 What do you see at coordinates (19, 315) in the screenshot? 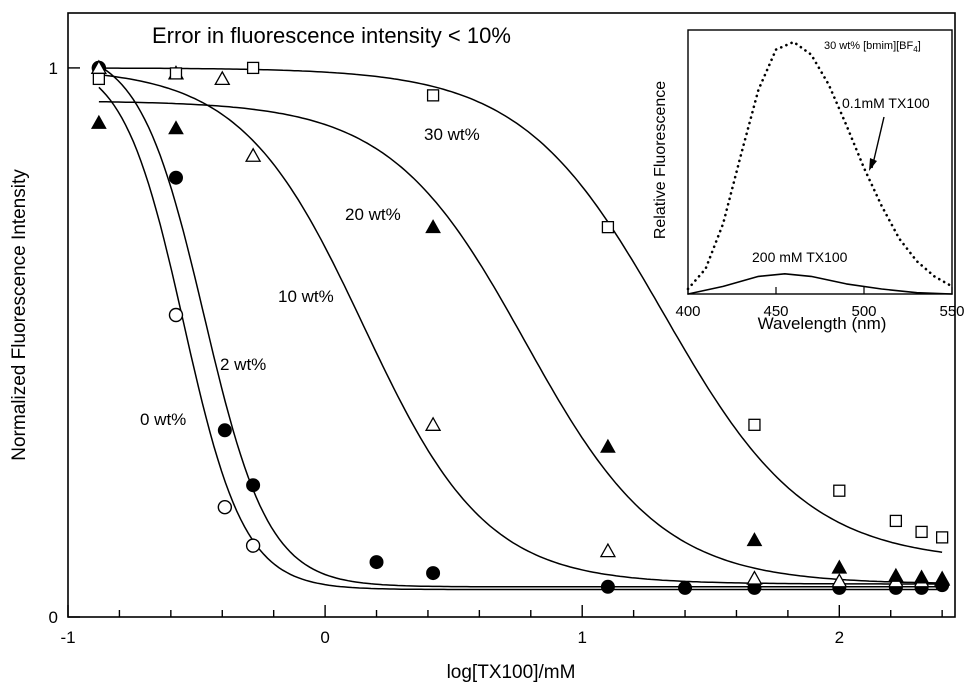
I see `y-axis-label: Normalized Fluorescence Intensity` at bounding box center [19, 315].